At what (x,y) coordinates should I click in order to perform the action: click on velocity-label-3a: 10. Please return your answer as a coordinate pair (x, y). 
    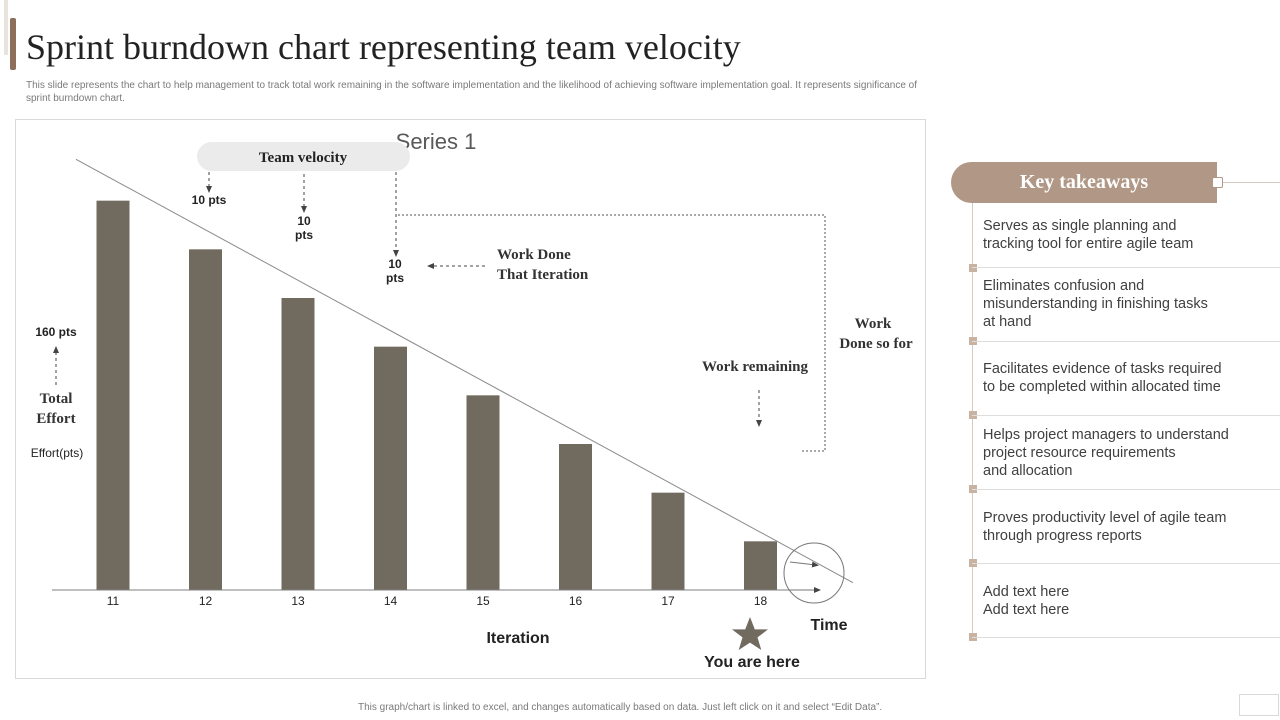
    Looking at the image, I should click on (395, 264).